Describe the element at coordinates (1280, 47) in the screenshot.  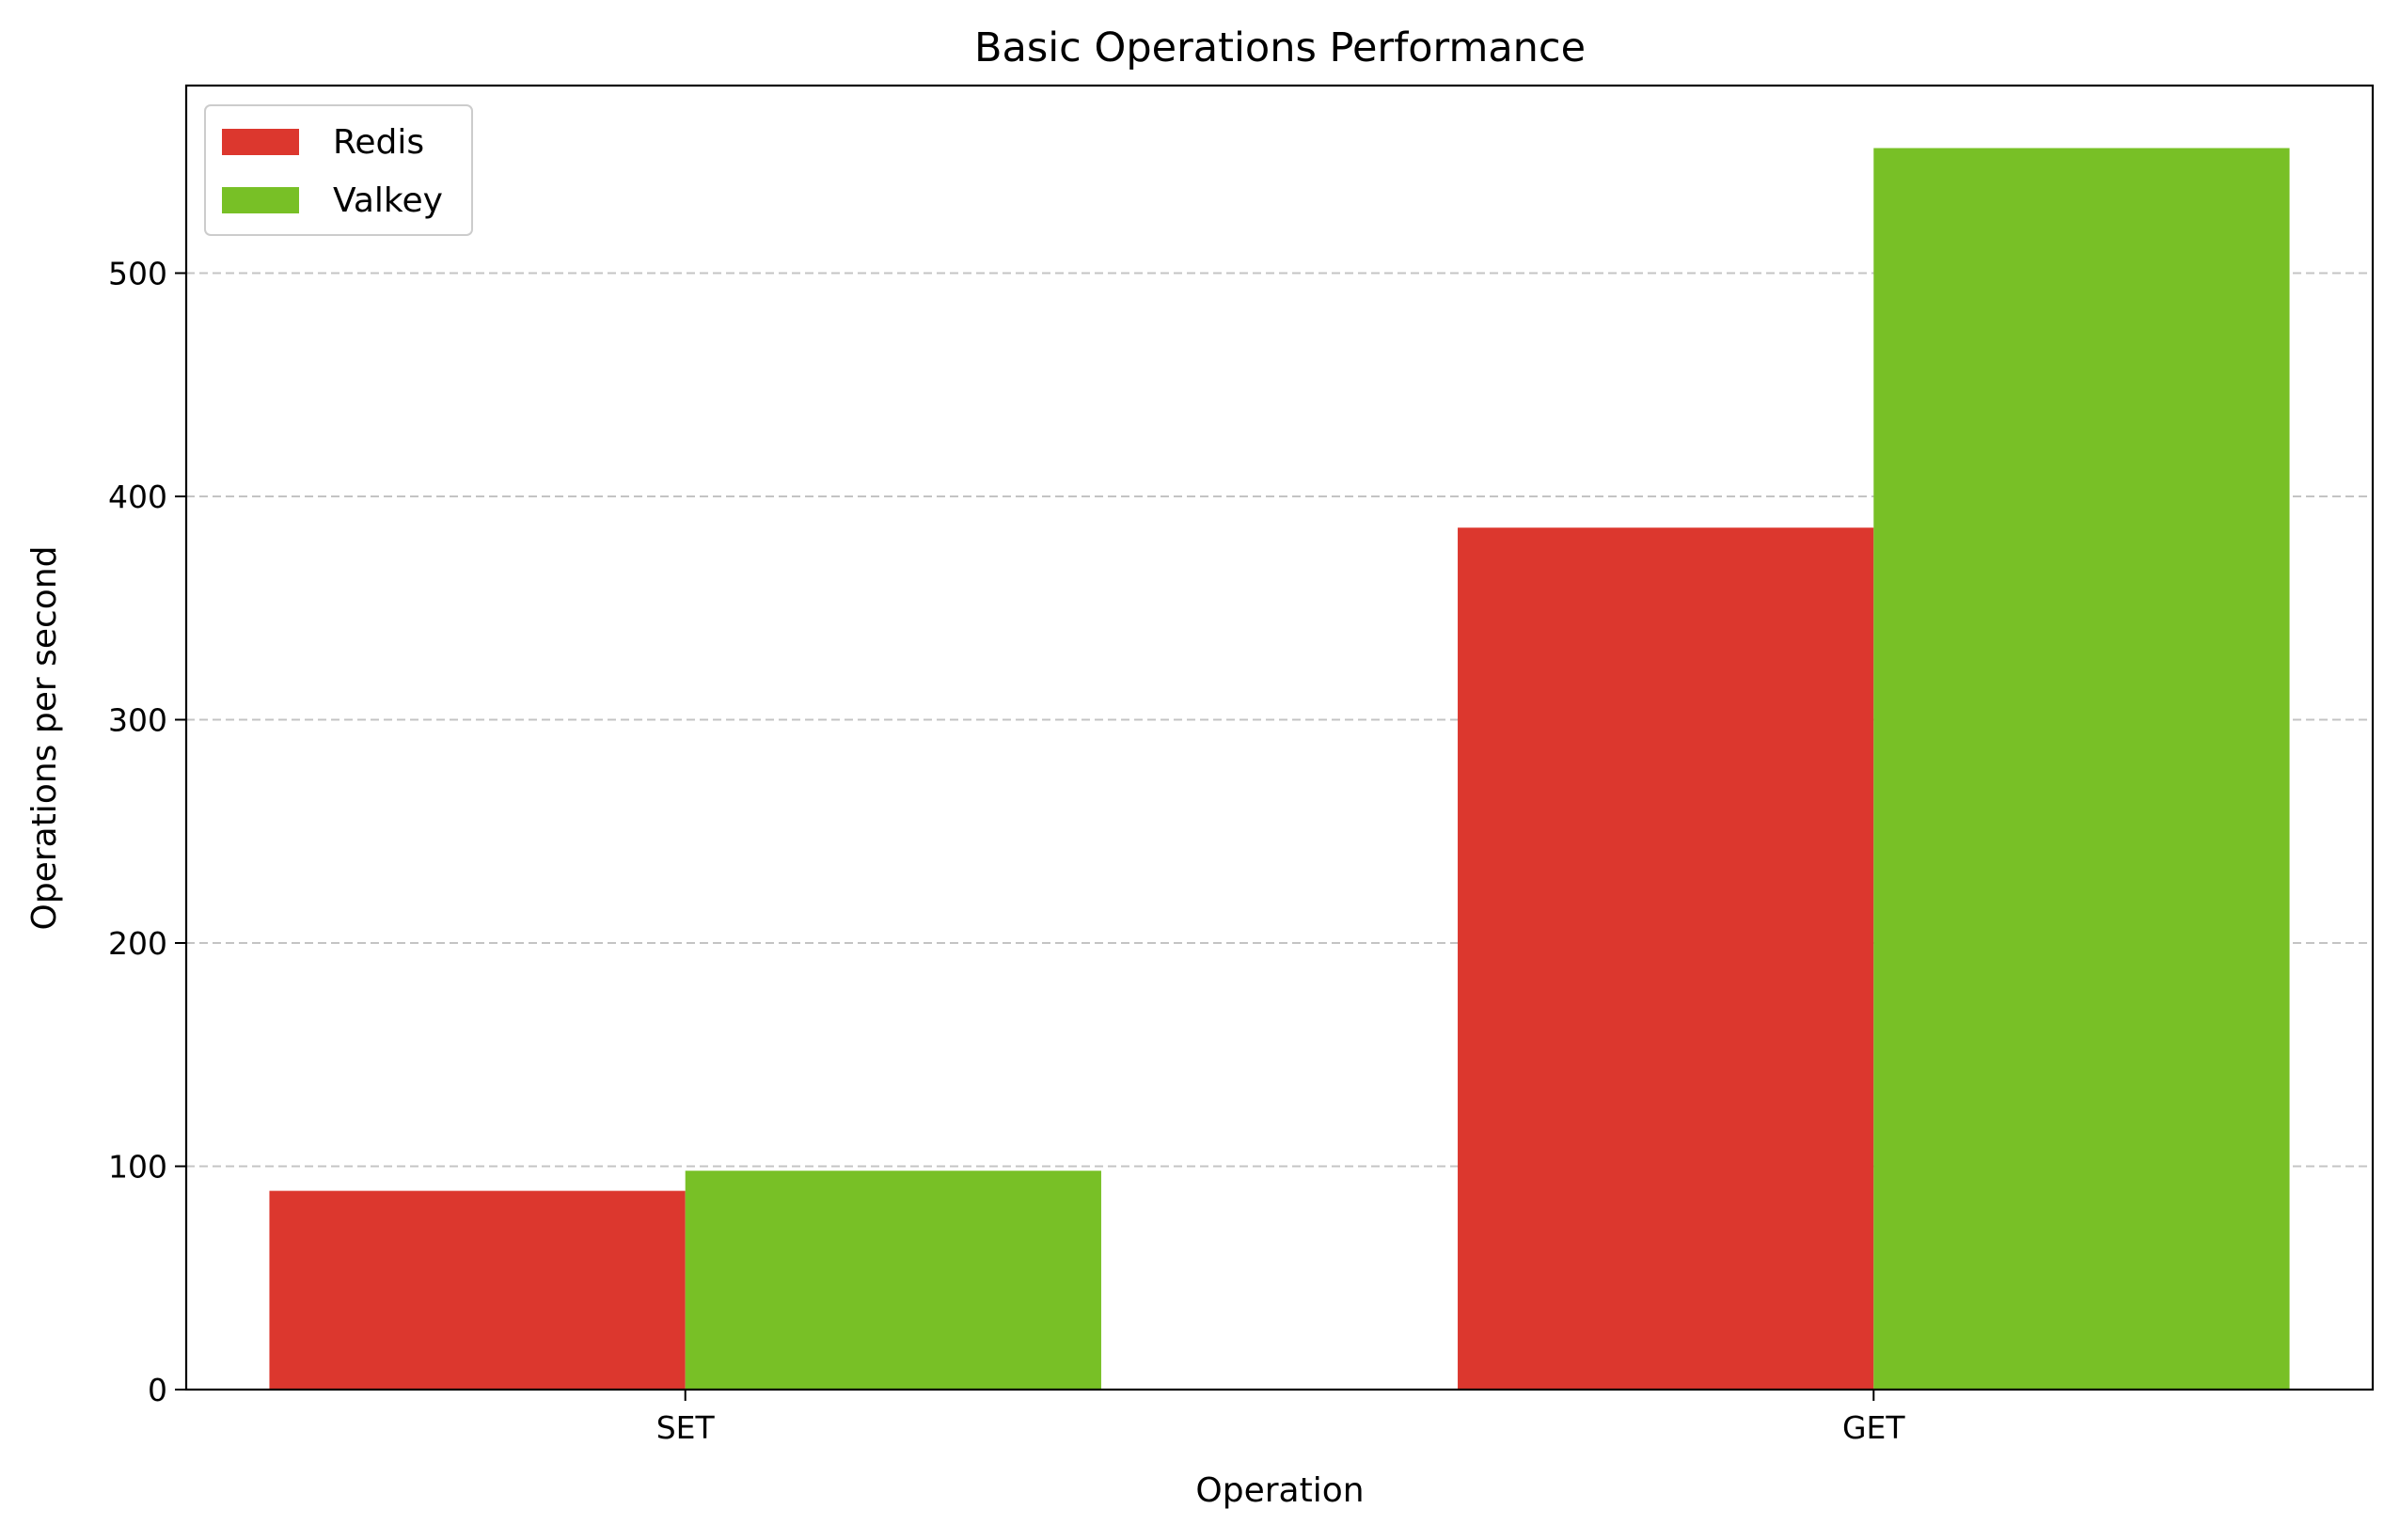
I see `chart-title: Basic Operations Performance` at that location.